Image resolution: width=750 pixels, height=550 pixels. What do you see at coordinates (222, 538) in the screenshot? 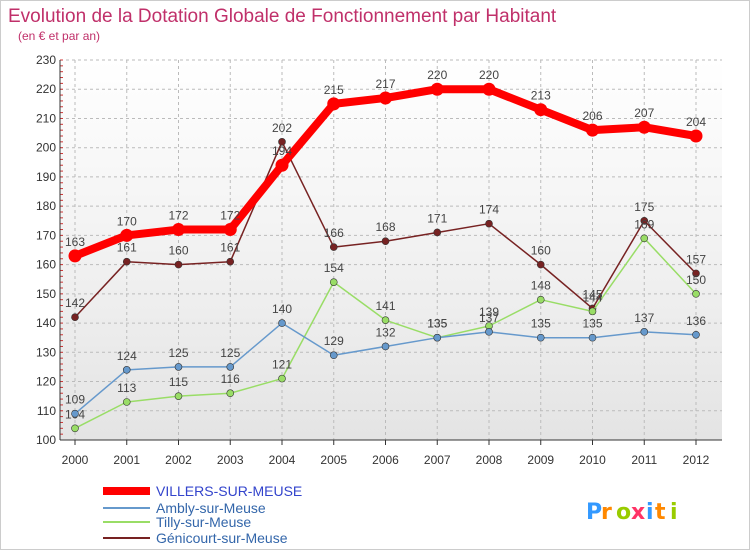
I see `legend-label-Génicourt-sur-Meuse: Génicourt-sur-Meuse` at bounding box center [222, 538].